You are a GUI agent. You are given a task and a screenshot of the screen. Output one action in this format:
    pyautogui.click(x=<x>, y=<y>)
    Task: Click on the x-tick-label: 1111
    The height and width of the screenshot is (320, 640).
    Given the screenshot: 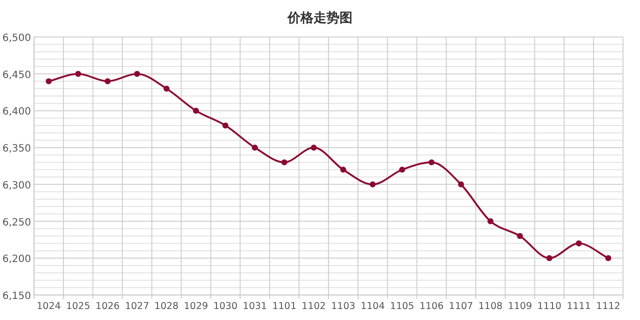 What is the action you would take?
    pyautogui.click(x=578, y=306)
    